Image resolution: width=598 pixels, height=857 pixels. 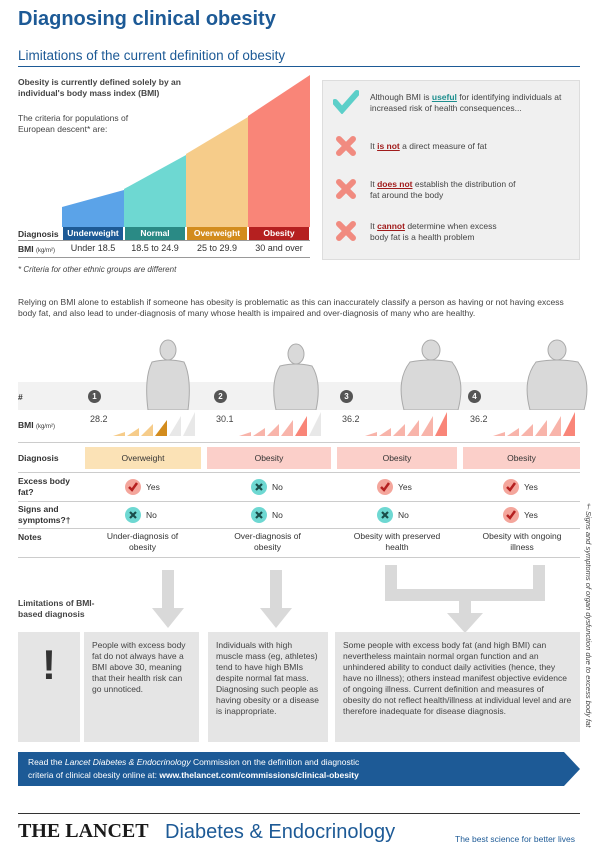 I want to click on excess-value-2: No, so click(x=277, y=487).